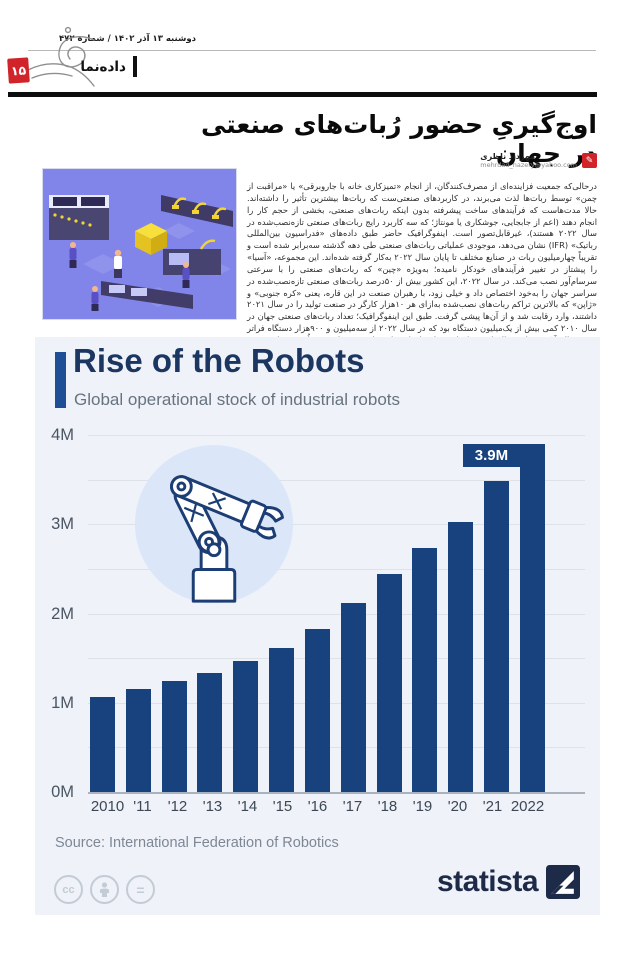 This screenshot has width=620, height=958. What do you see at coordinates (135, 66) in the screenshot?
I see `section-divider-bar` at bounding box center [135, 66].